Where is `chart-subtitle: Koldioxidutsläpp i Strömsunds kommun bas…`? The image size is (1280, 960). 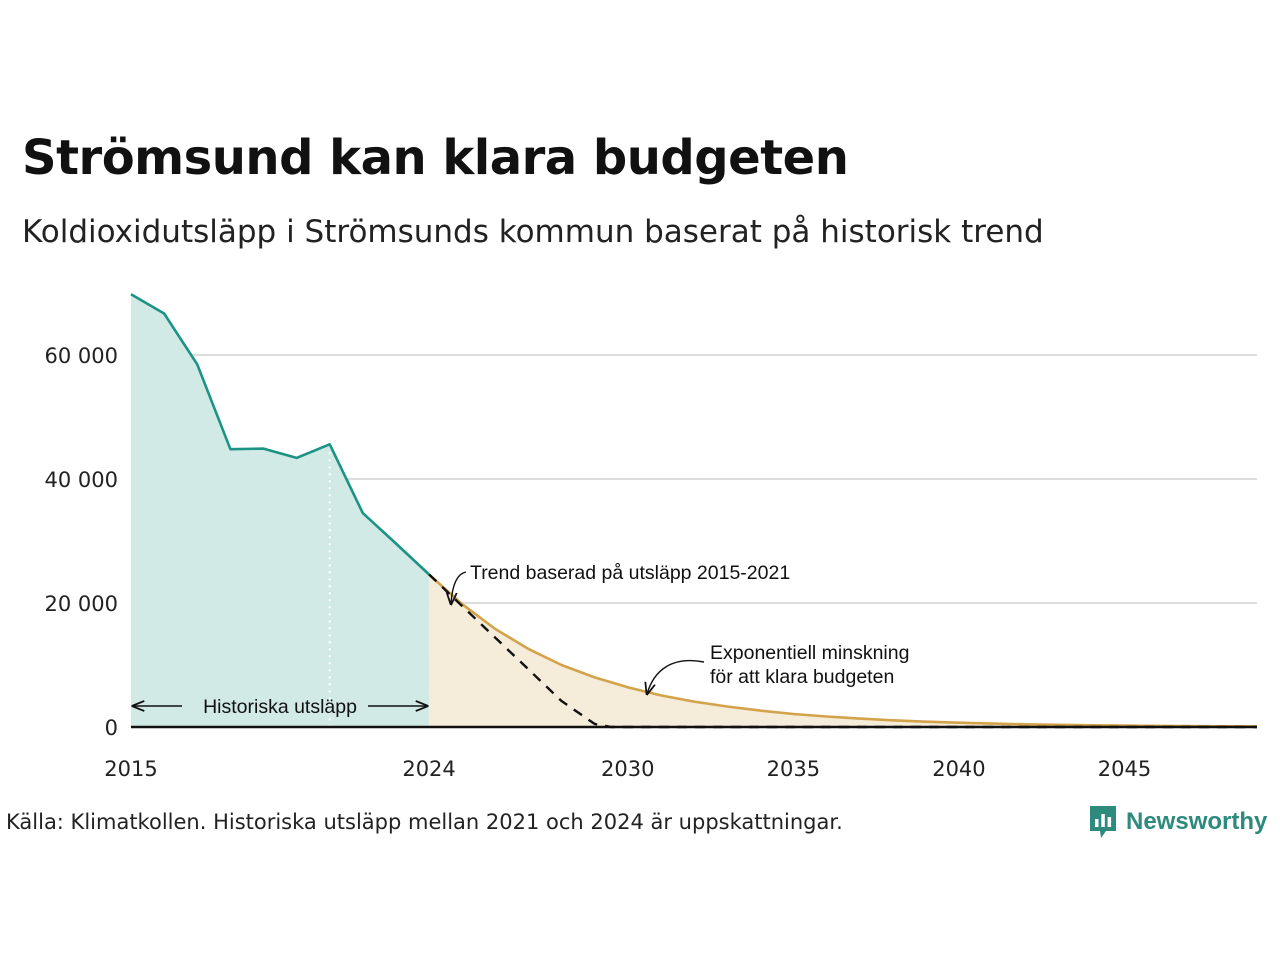
chart-subtitle: Koldioxidutsläpp i Strömsunds kommun bas… is located at coordinates (533, 232).